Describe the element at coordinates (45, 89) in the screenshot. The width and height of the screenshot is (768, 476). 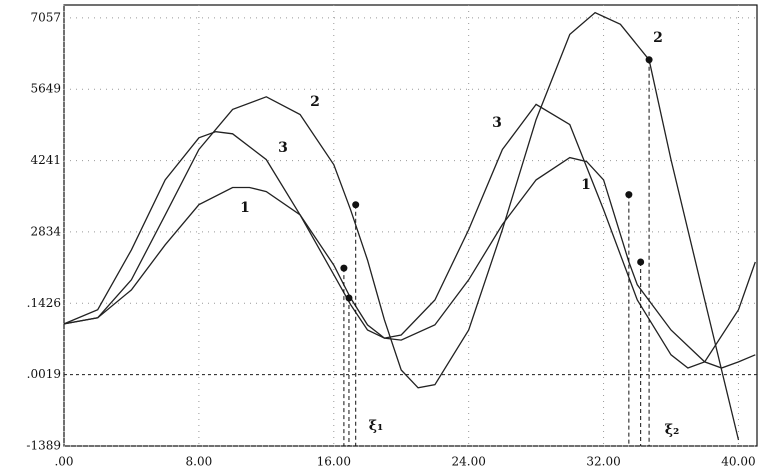
I see `y-tick-label: 5649` at that location.